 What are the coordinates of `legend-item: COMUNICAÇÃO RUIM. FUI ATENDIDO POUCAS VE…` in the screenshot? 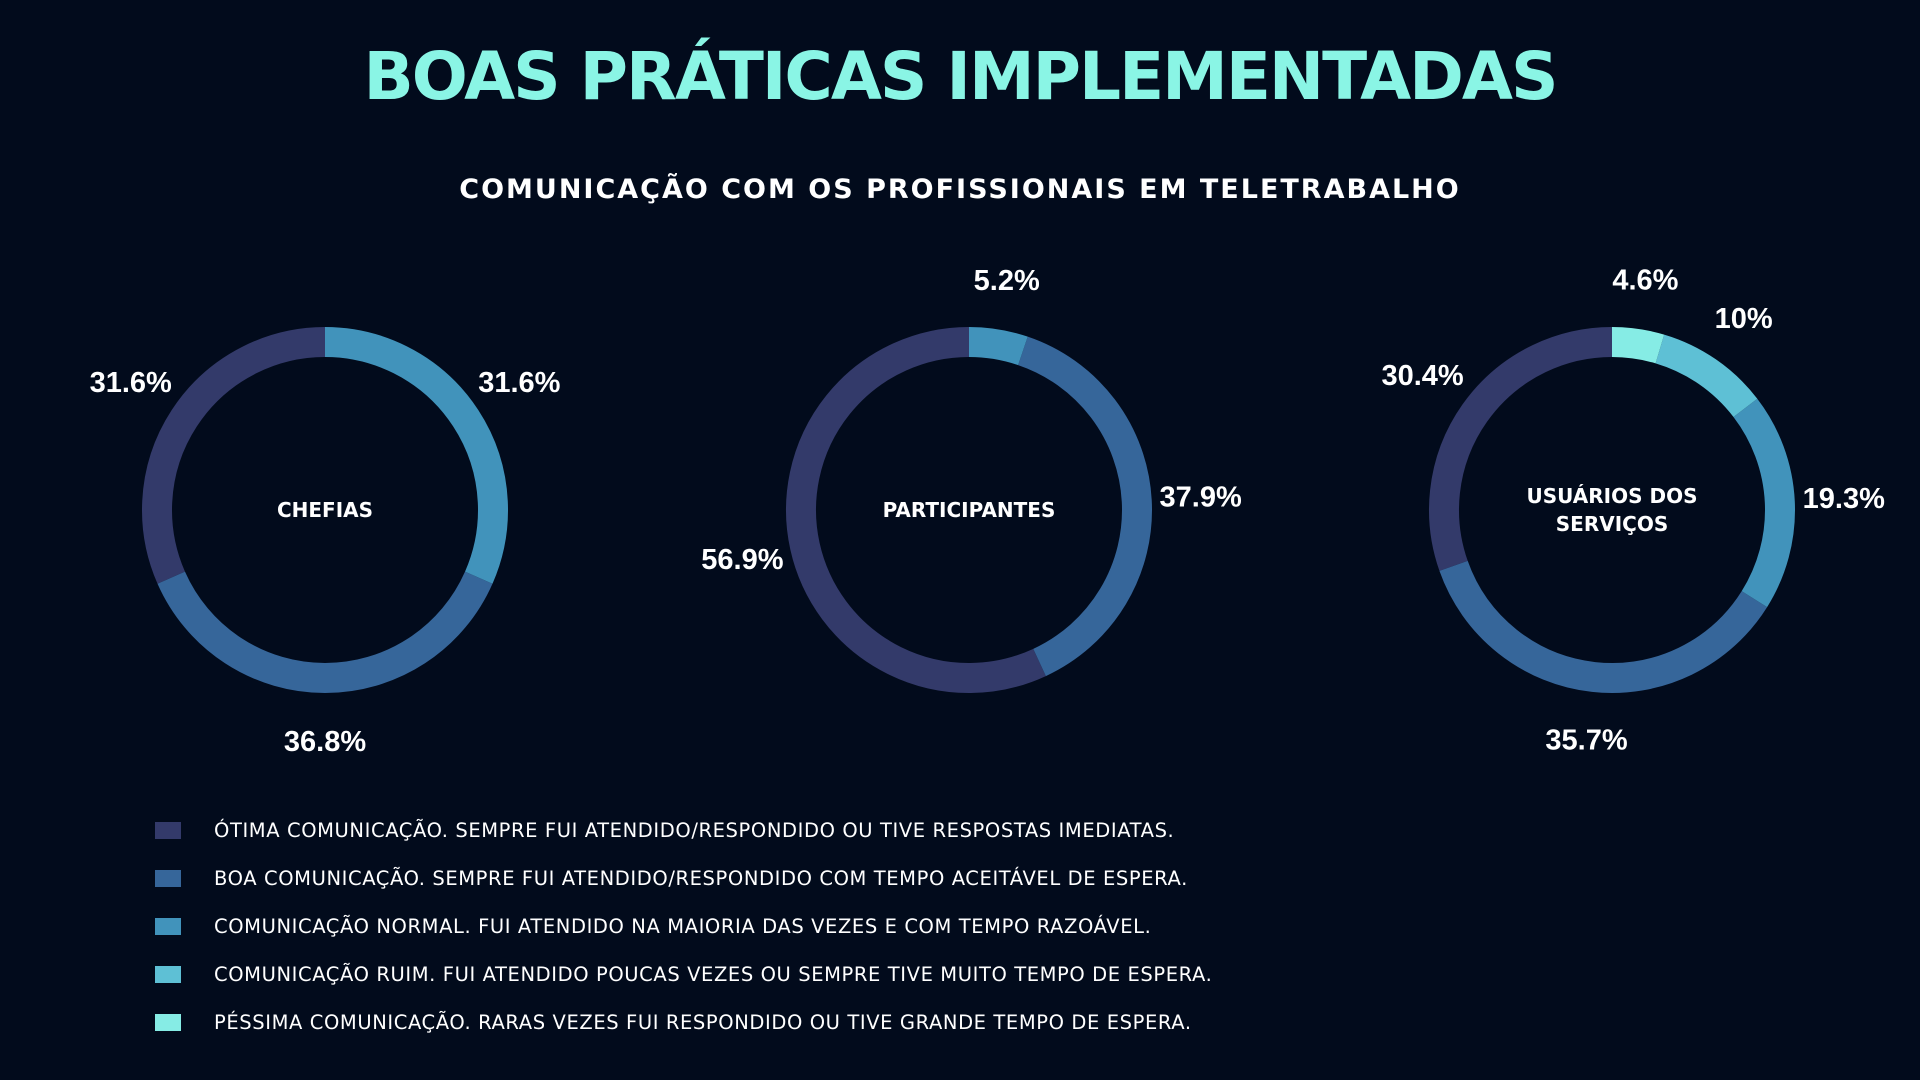 It's located at (683, 974).